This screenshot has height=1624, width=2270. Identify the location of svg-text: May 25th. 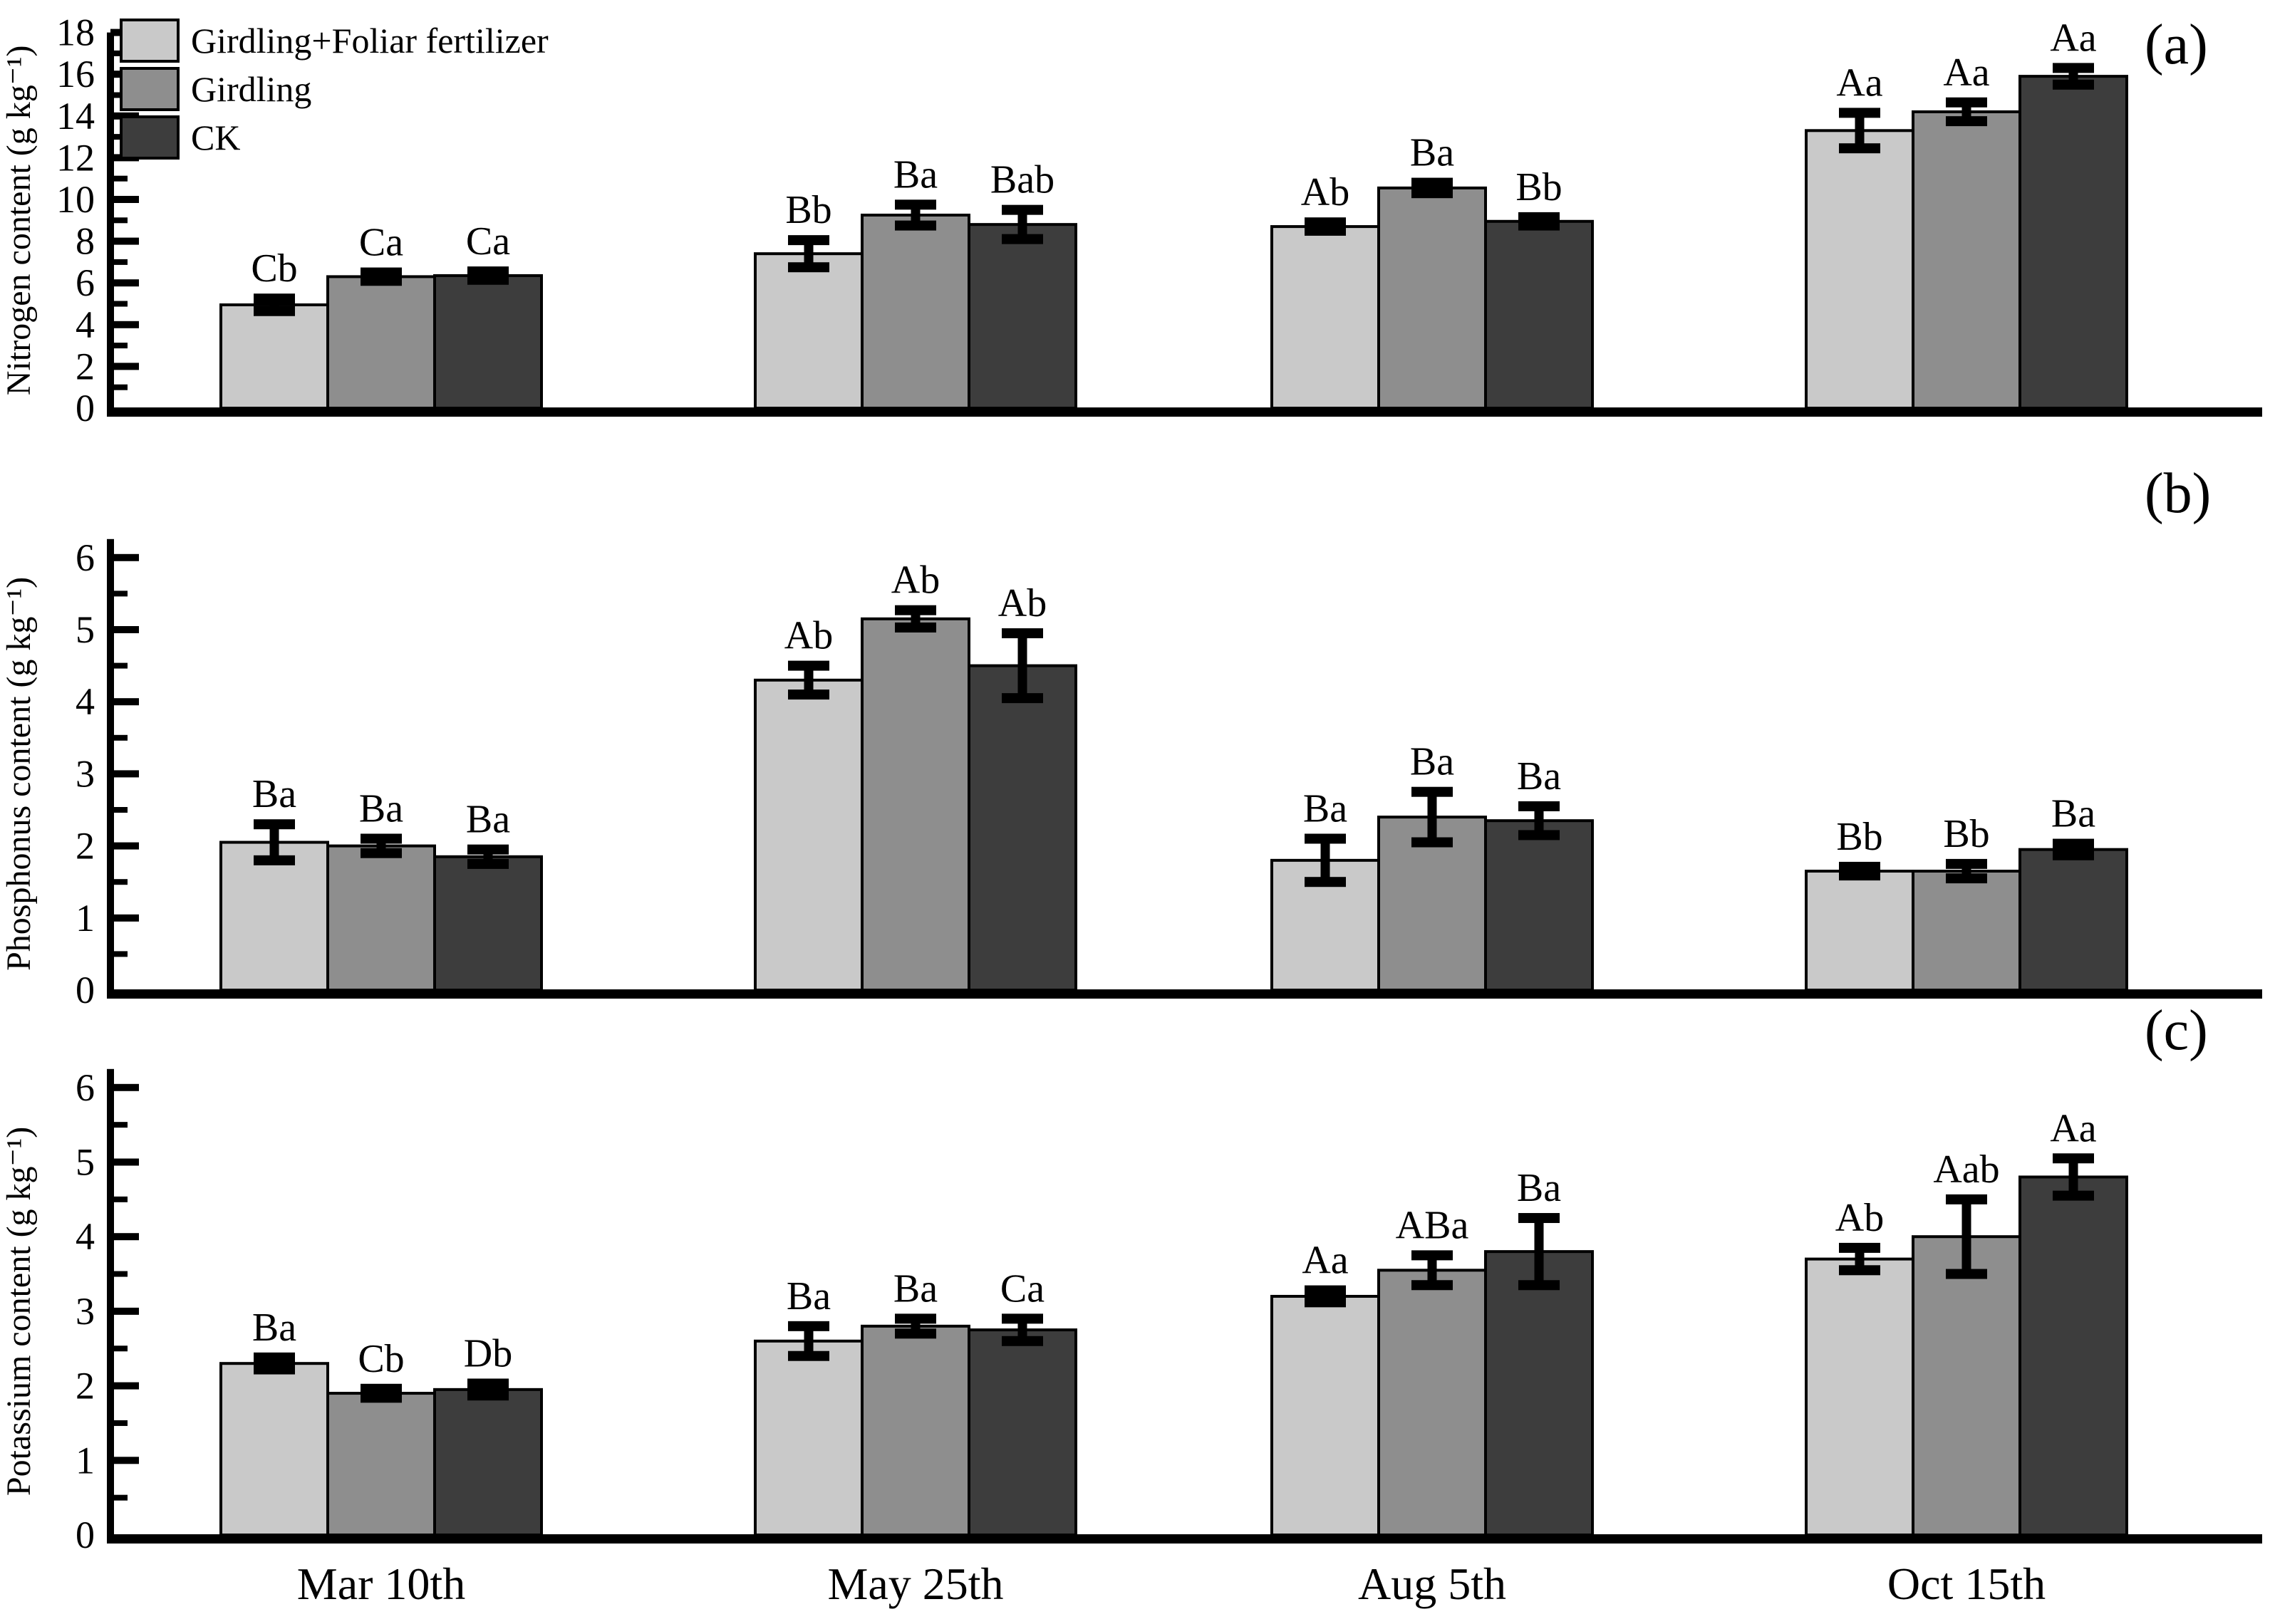
(915, 1583).